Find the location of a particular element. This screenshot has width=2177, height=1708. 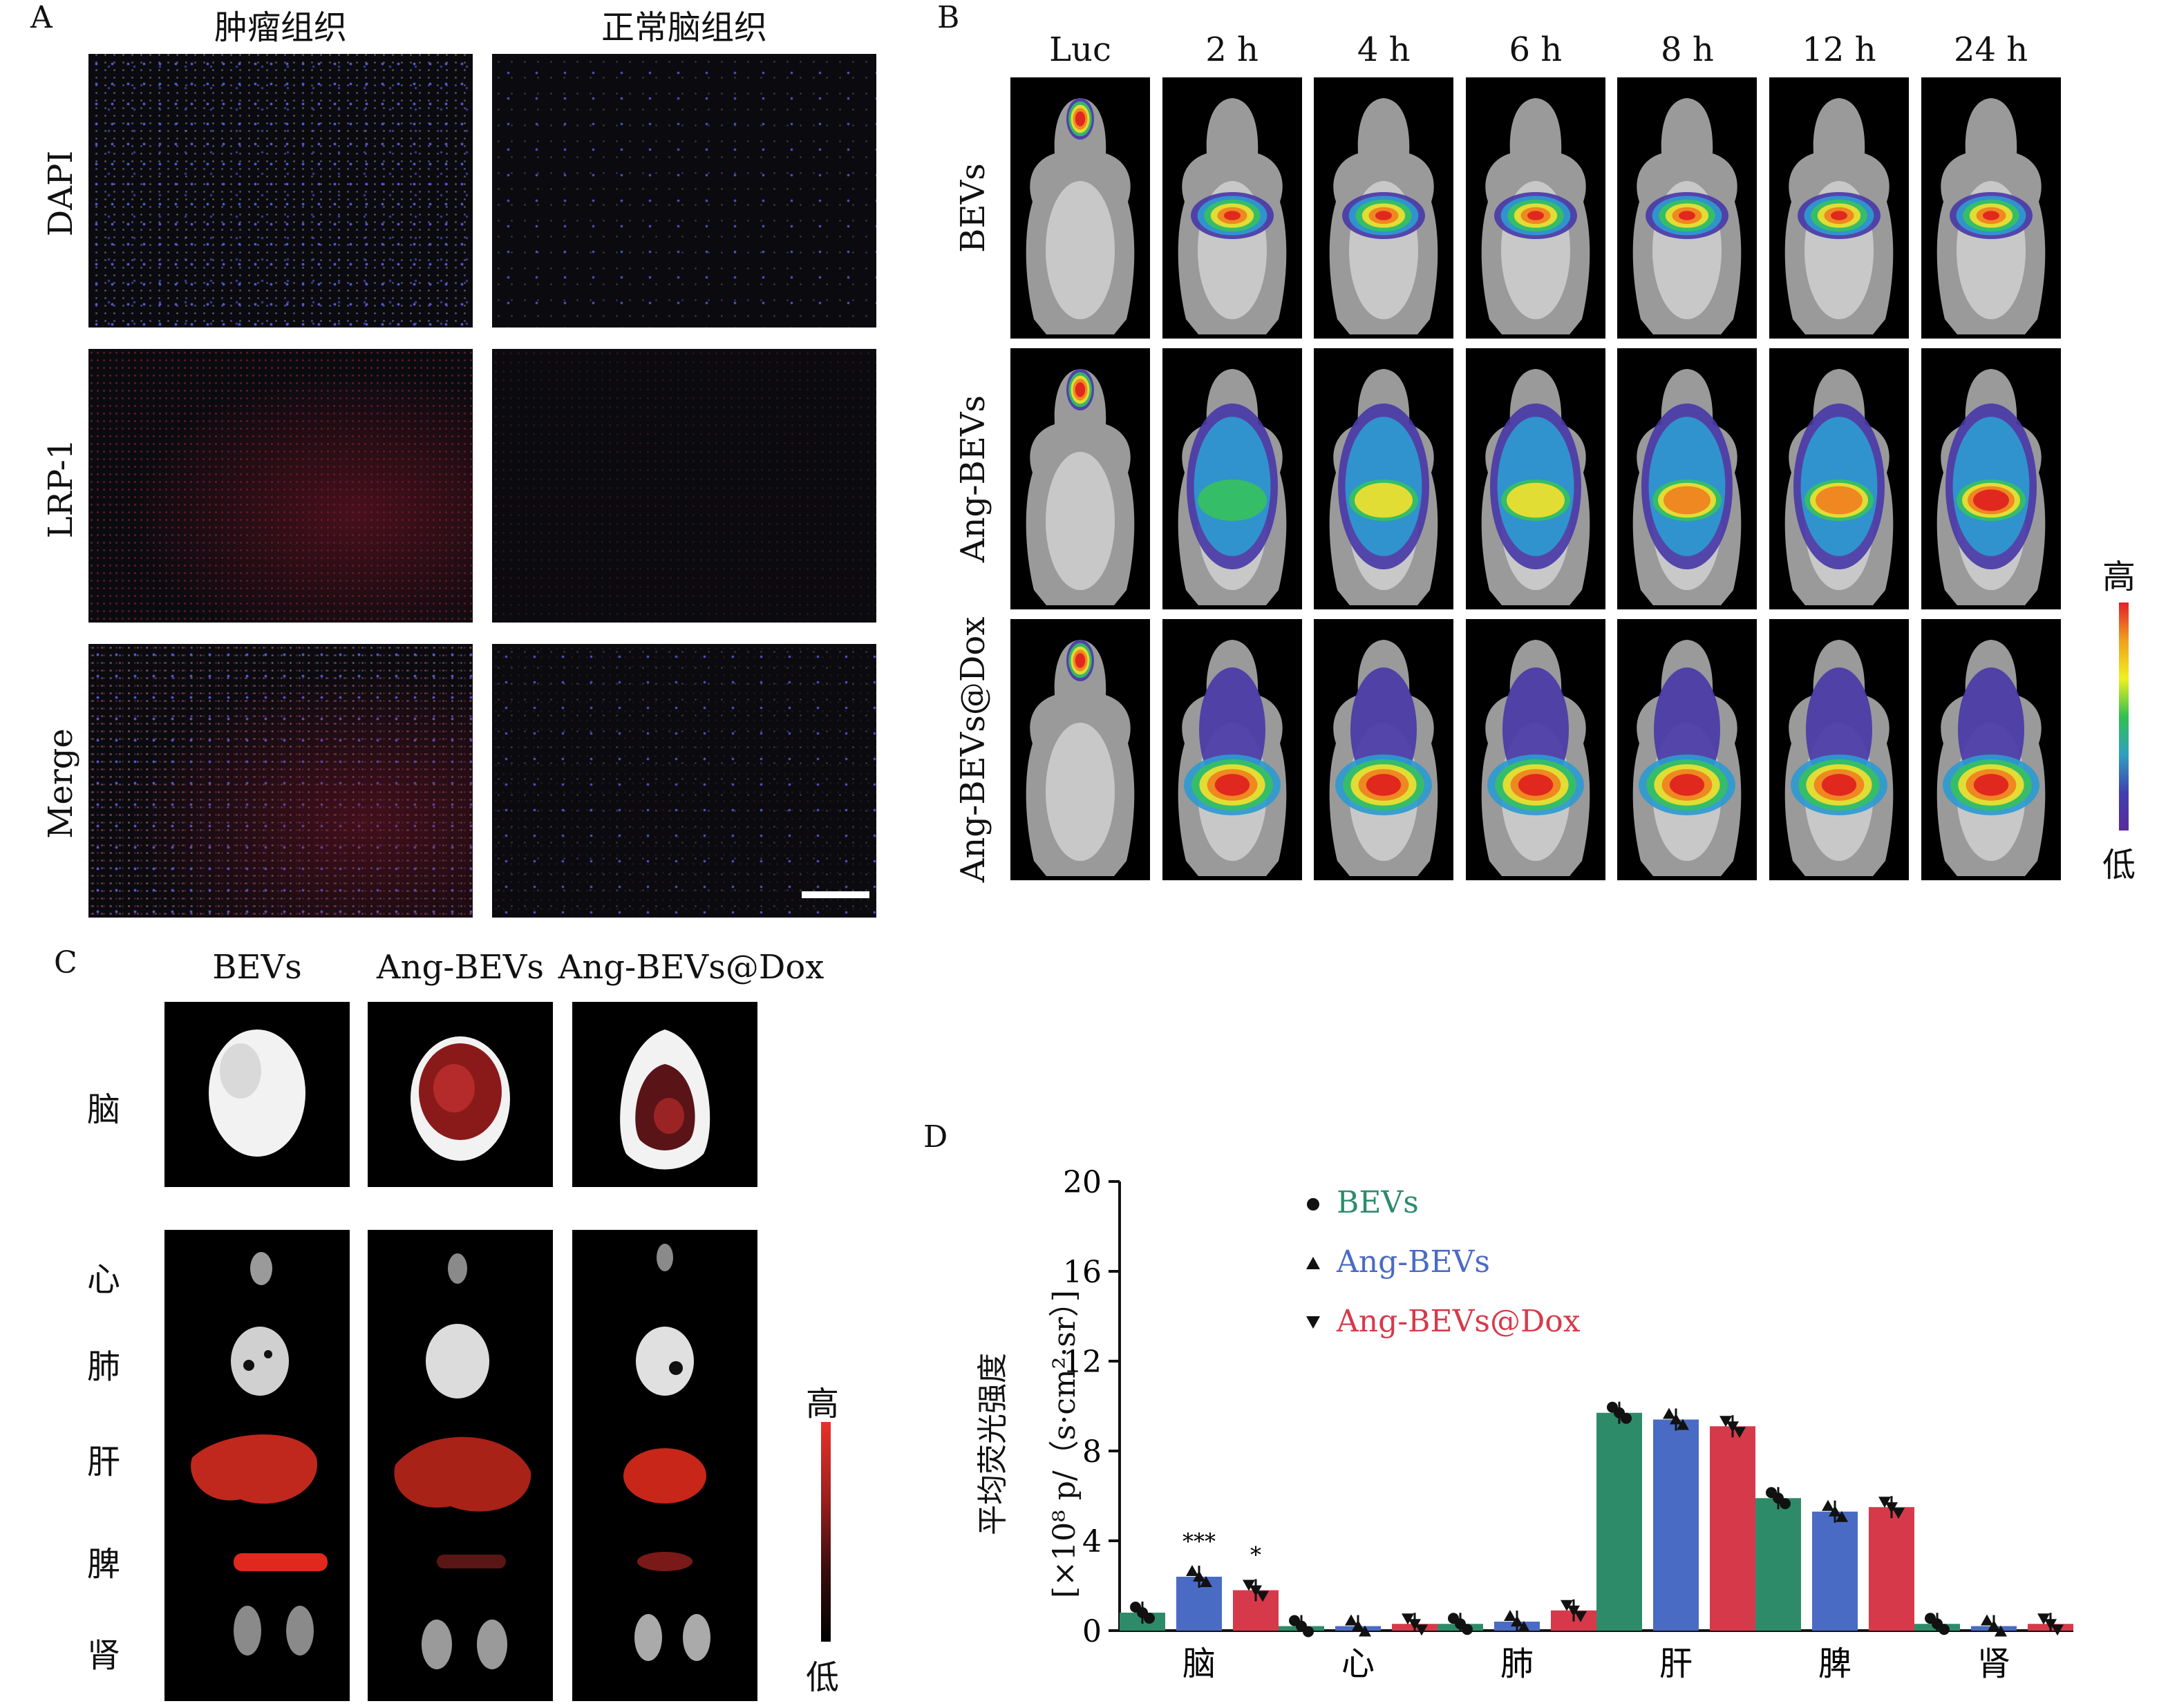

scale-bar is located at coordinates (835, 894).